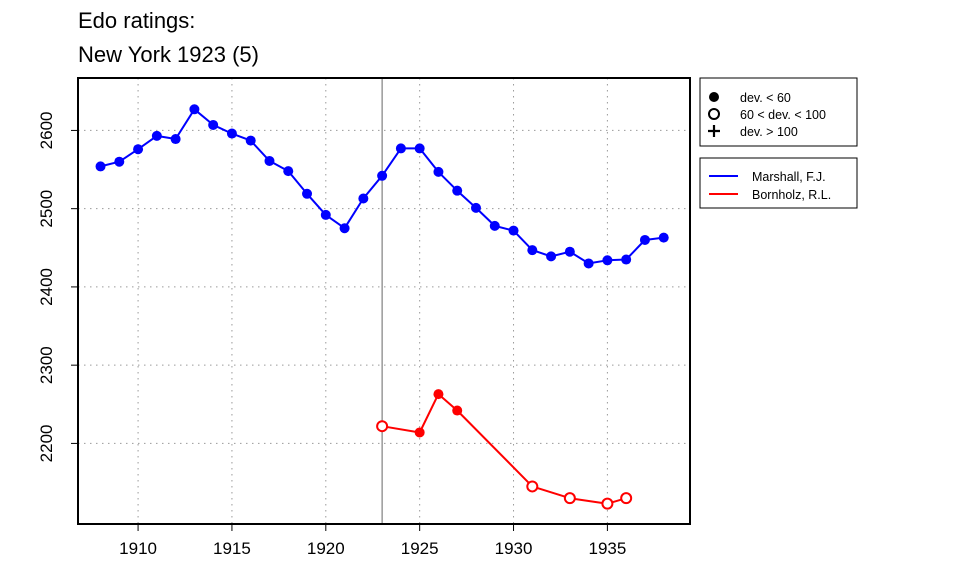  What do you see at coordinates (138, 548) in the screenshot?
I see `x-tick-label: 1910` at bounding box center [138, 548].